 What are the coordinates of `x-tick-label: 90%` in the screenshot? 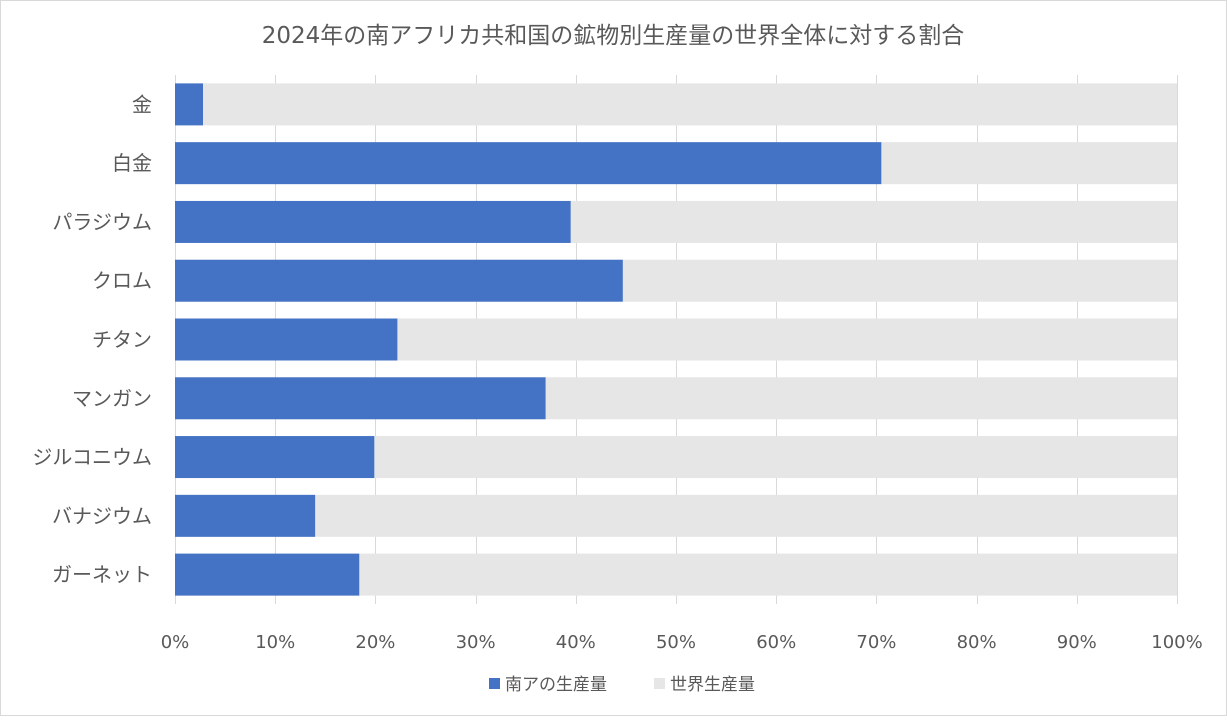 It's located at (1077, 642).